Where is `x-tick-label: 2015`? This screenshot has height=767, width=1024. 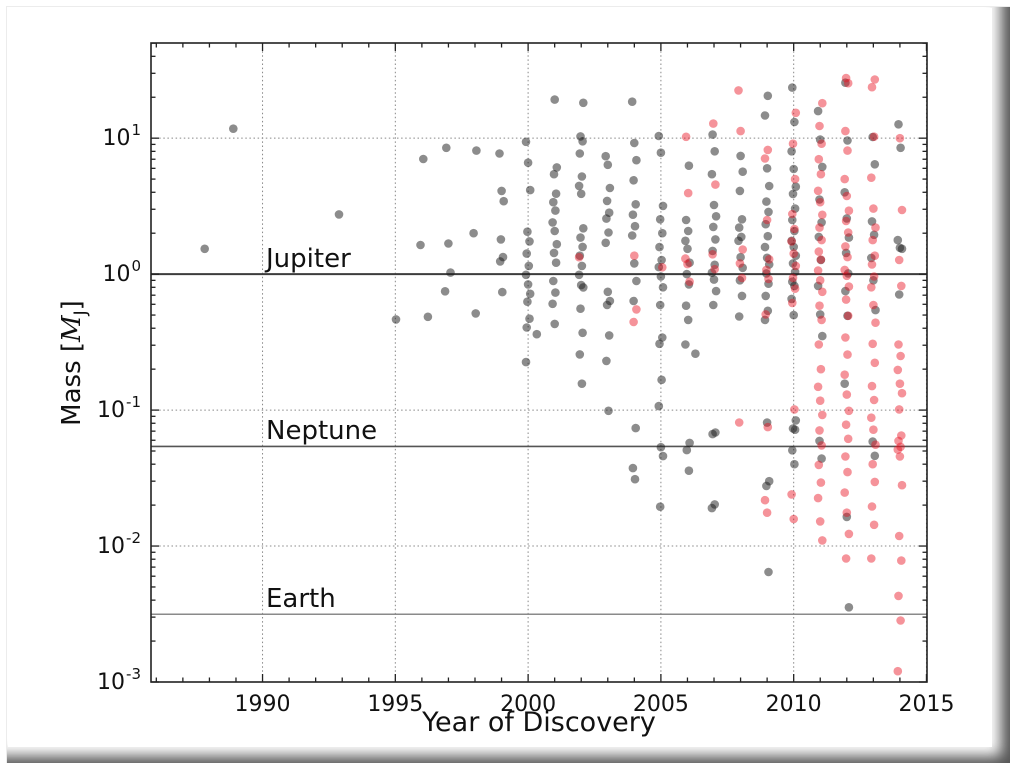 x-tick-label: 2015 is located at coordinates (926, 704).